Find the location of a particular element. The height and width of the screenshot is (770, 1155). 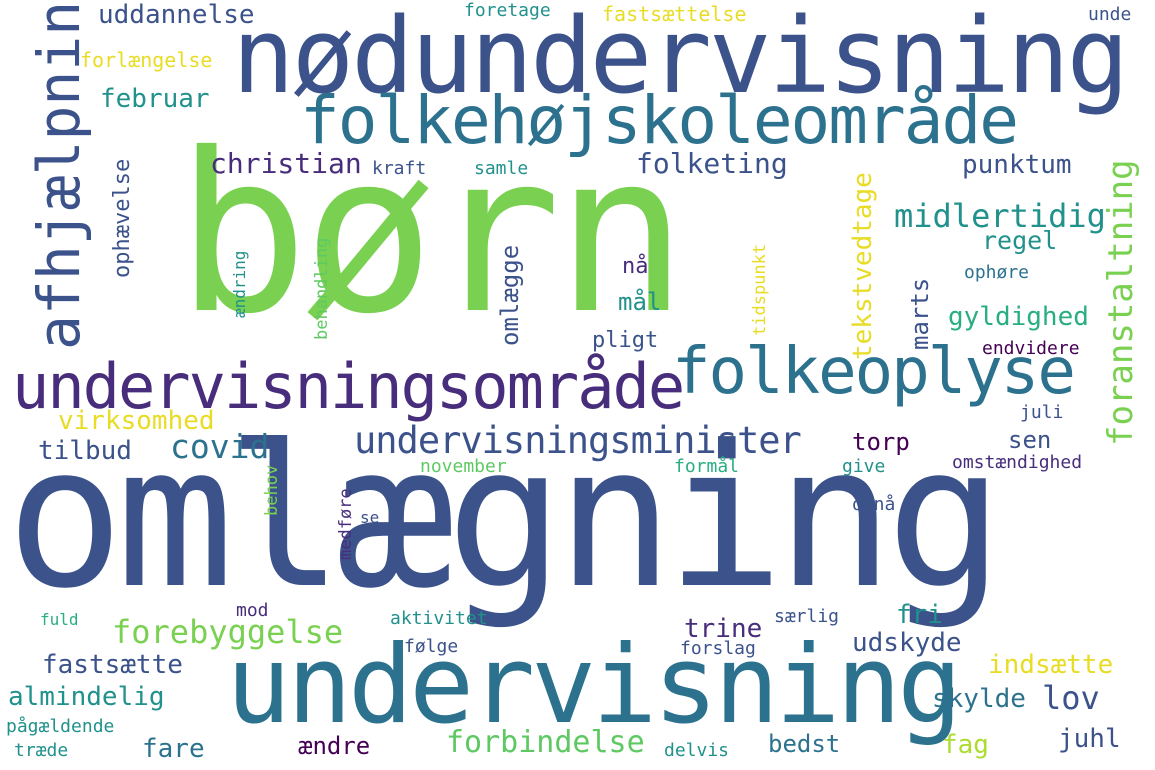

word-nodundervisning: nødundervisning is located at coordinates (680, 58).